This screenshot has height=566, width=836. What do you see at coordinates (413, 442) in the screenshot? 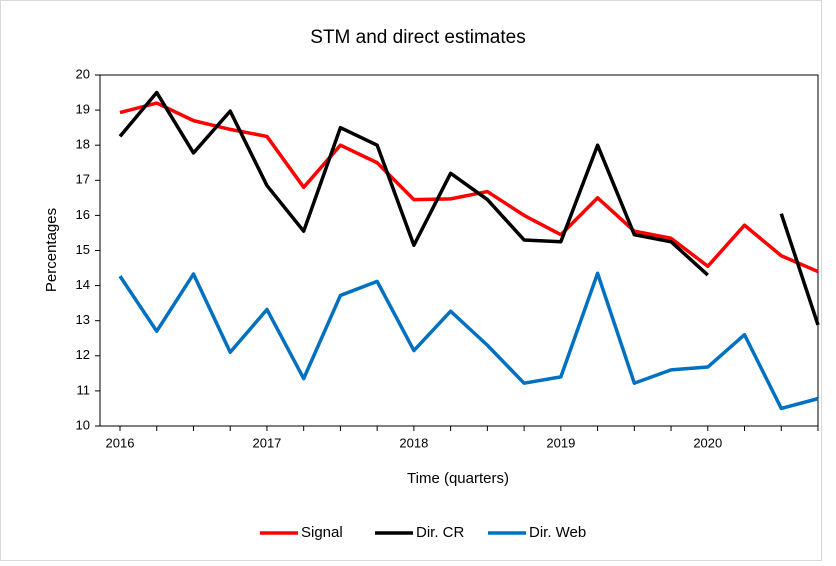
I see `x-tick-label: 2018` at bounding box center [413, 442].